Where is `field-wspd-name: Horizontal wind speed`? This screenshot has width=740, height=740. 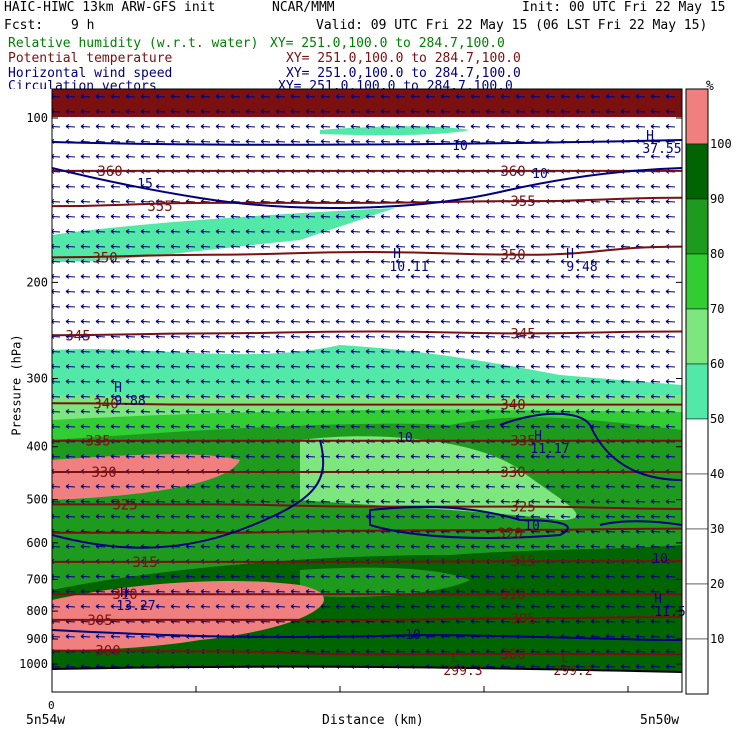 field-wspd-name: Horizontal wind speed is located at coordinates (90, 73).